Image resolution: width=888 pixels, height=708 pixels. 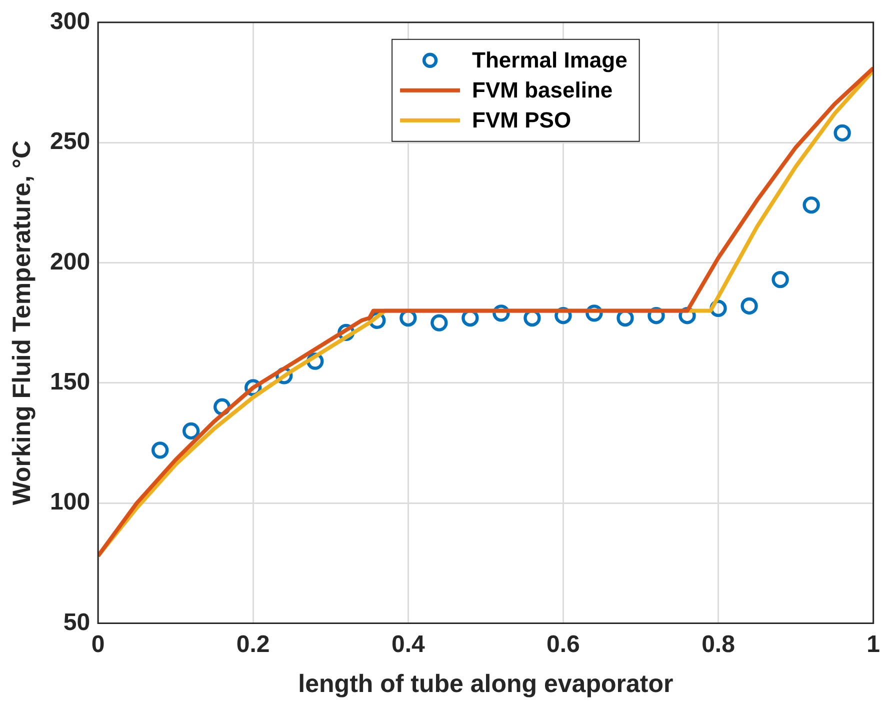 I want to click on y-axis-title: Working Fluid Temperature, °C, so click(x=22, y=323).